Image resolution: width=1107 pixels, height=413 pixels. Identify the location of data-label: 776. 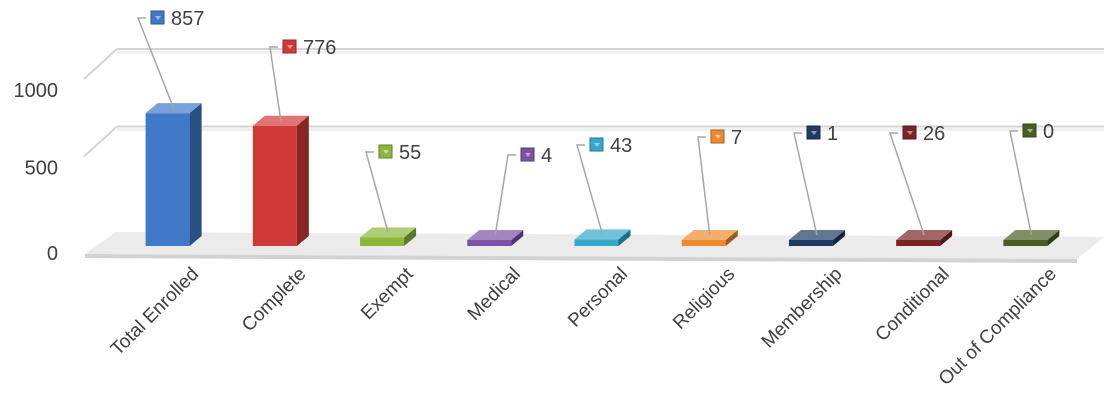
(319, 48).